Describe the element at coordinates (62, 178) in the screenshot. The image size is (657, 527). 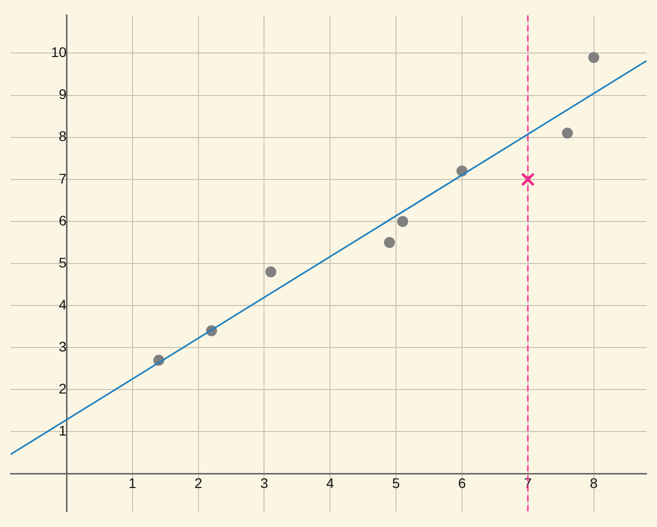
I see `y-tick-label: 7` at that location.